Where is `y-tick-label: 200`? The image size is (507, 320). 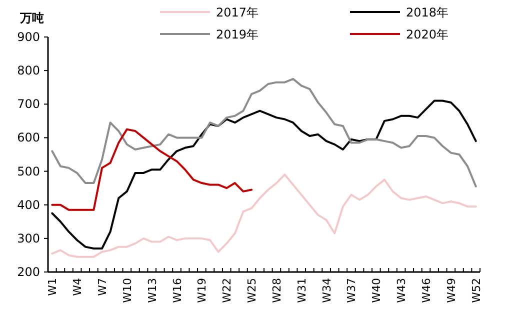 y-tick-label: 200 is located at coordinates (28, 272).